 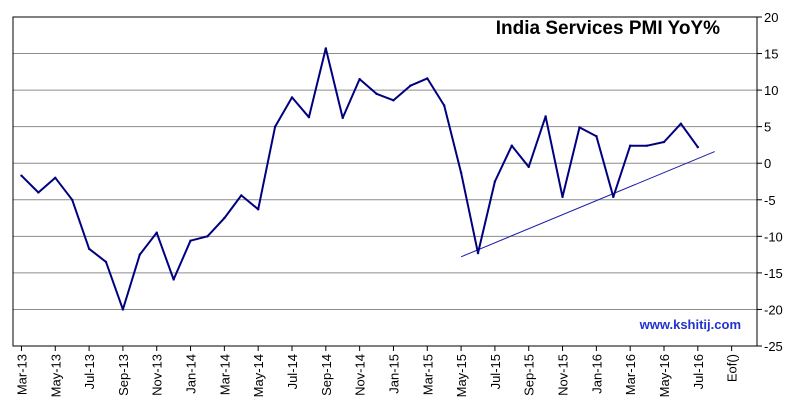 What do you see at coordinates (360, 375) in the screenshot?
I see `x-tick-label: Nov-14` at bounding box center [360, 375].